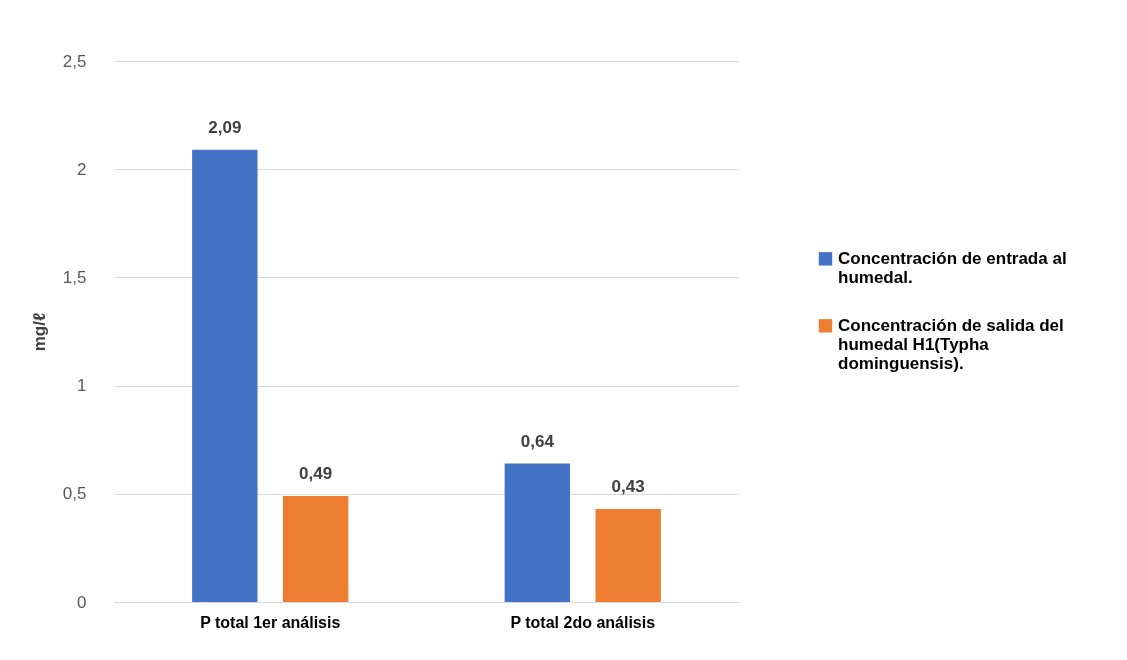  Describe the element at coordinates (316, 473) in the screenshot. I see `data-label: 0,49` at that location.